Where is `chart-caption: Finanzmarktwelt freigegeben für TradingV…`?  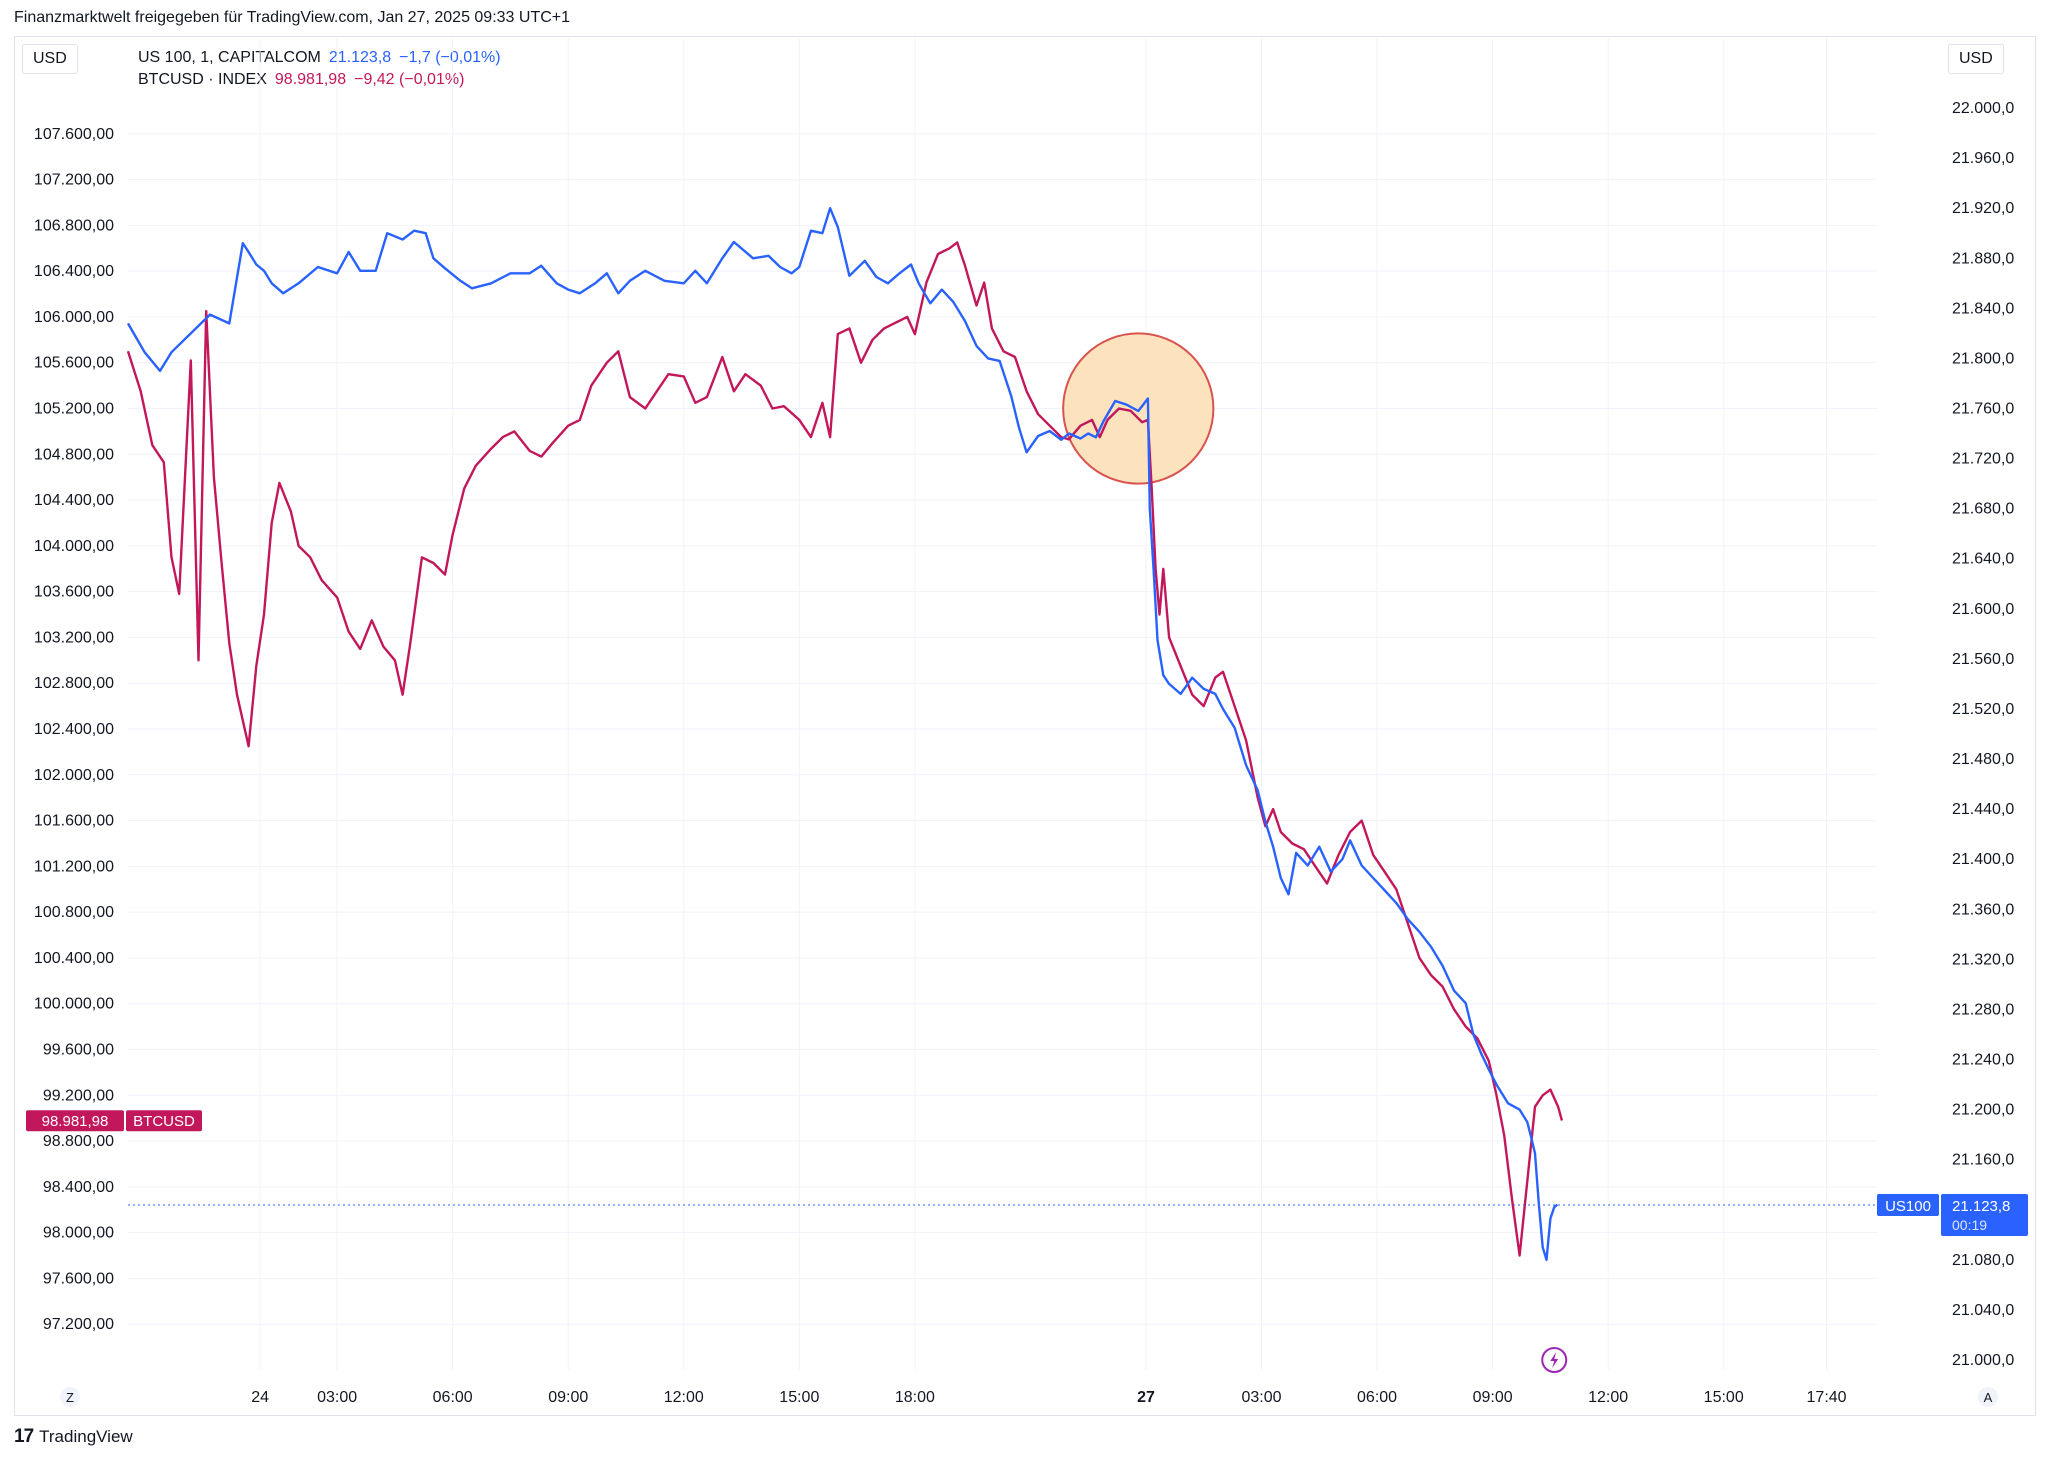 chart-caption: Finanzmarktwelt freigegeben für TradingV… is located at coordinates (292, 17).